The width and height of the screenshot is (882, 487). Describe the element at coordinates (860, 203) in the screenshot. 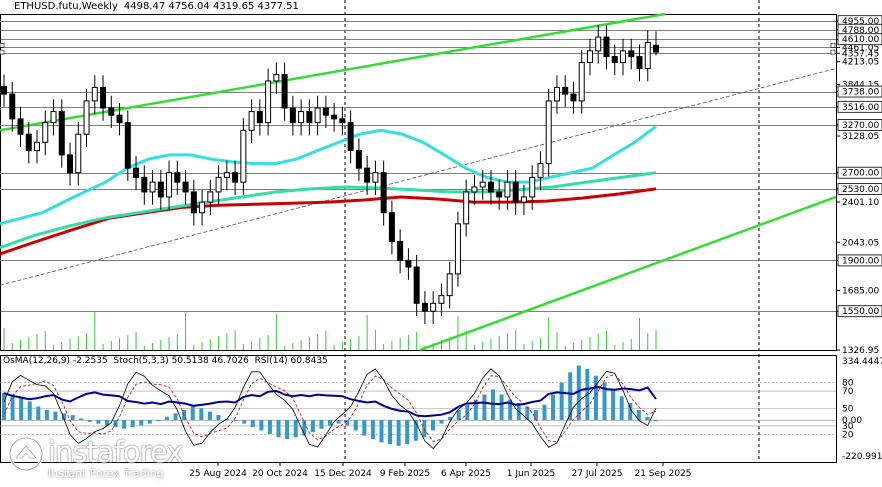

I see `price-tick-label: 2401.10` at that location.